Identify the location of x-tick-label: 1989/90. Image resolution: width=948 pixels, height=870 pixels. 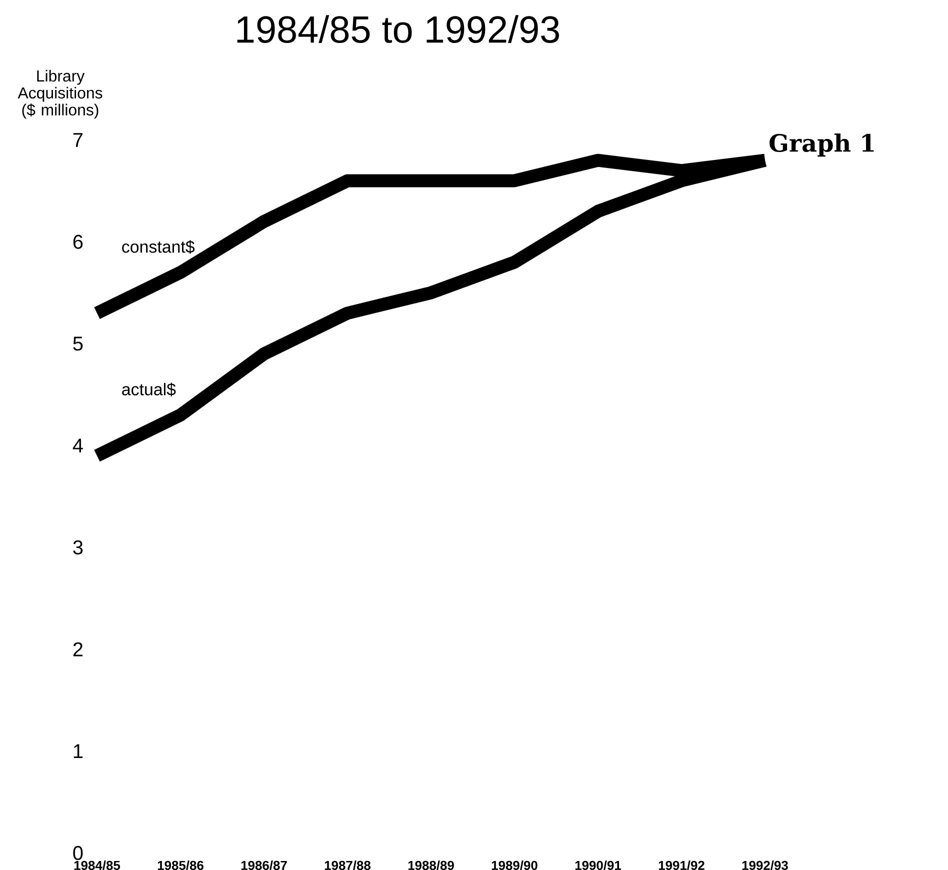
(515, 865).